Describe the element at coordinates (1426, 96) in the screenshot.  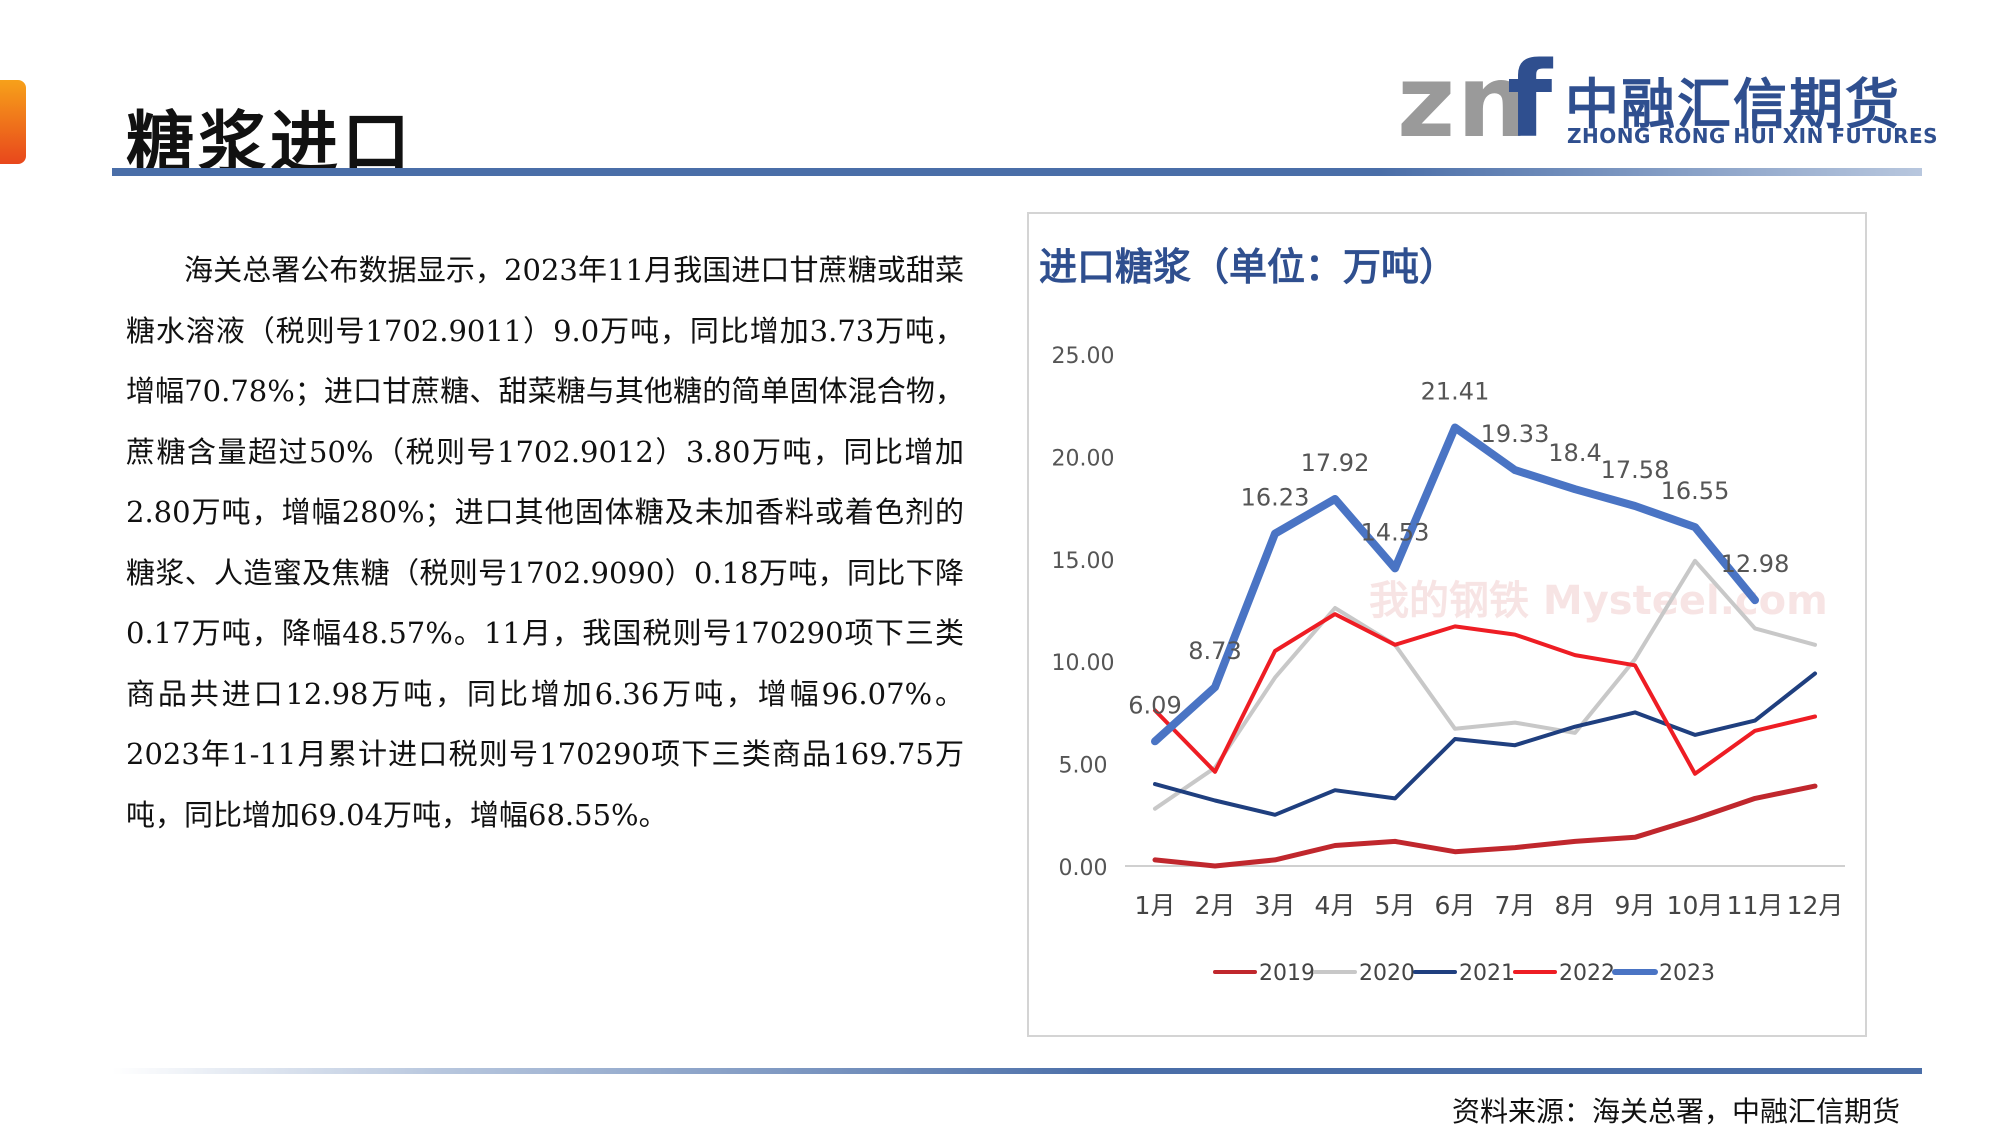
I see `svg-text: z` at that location.